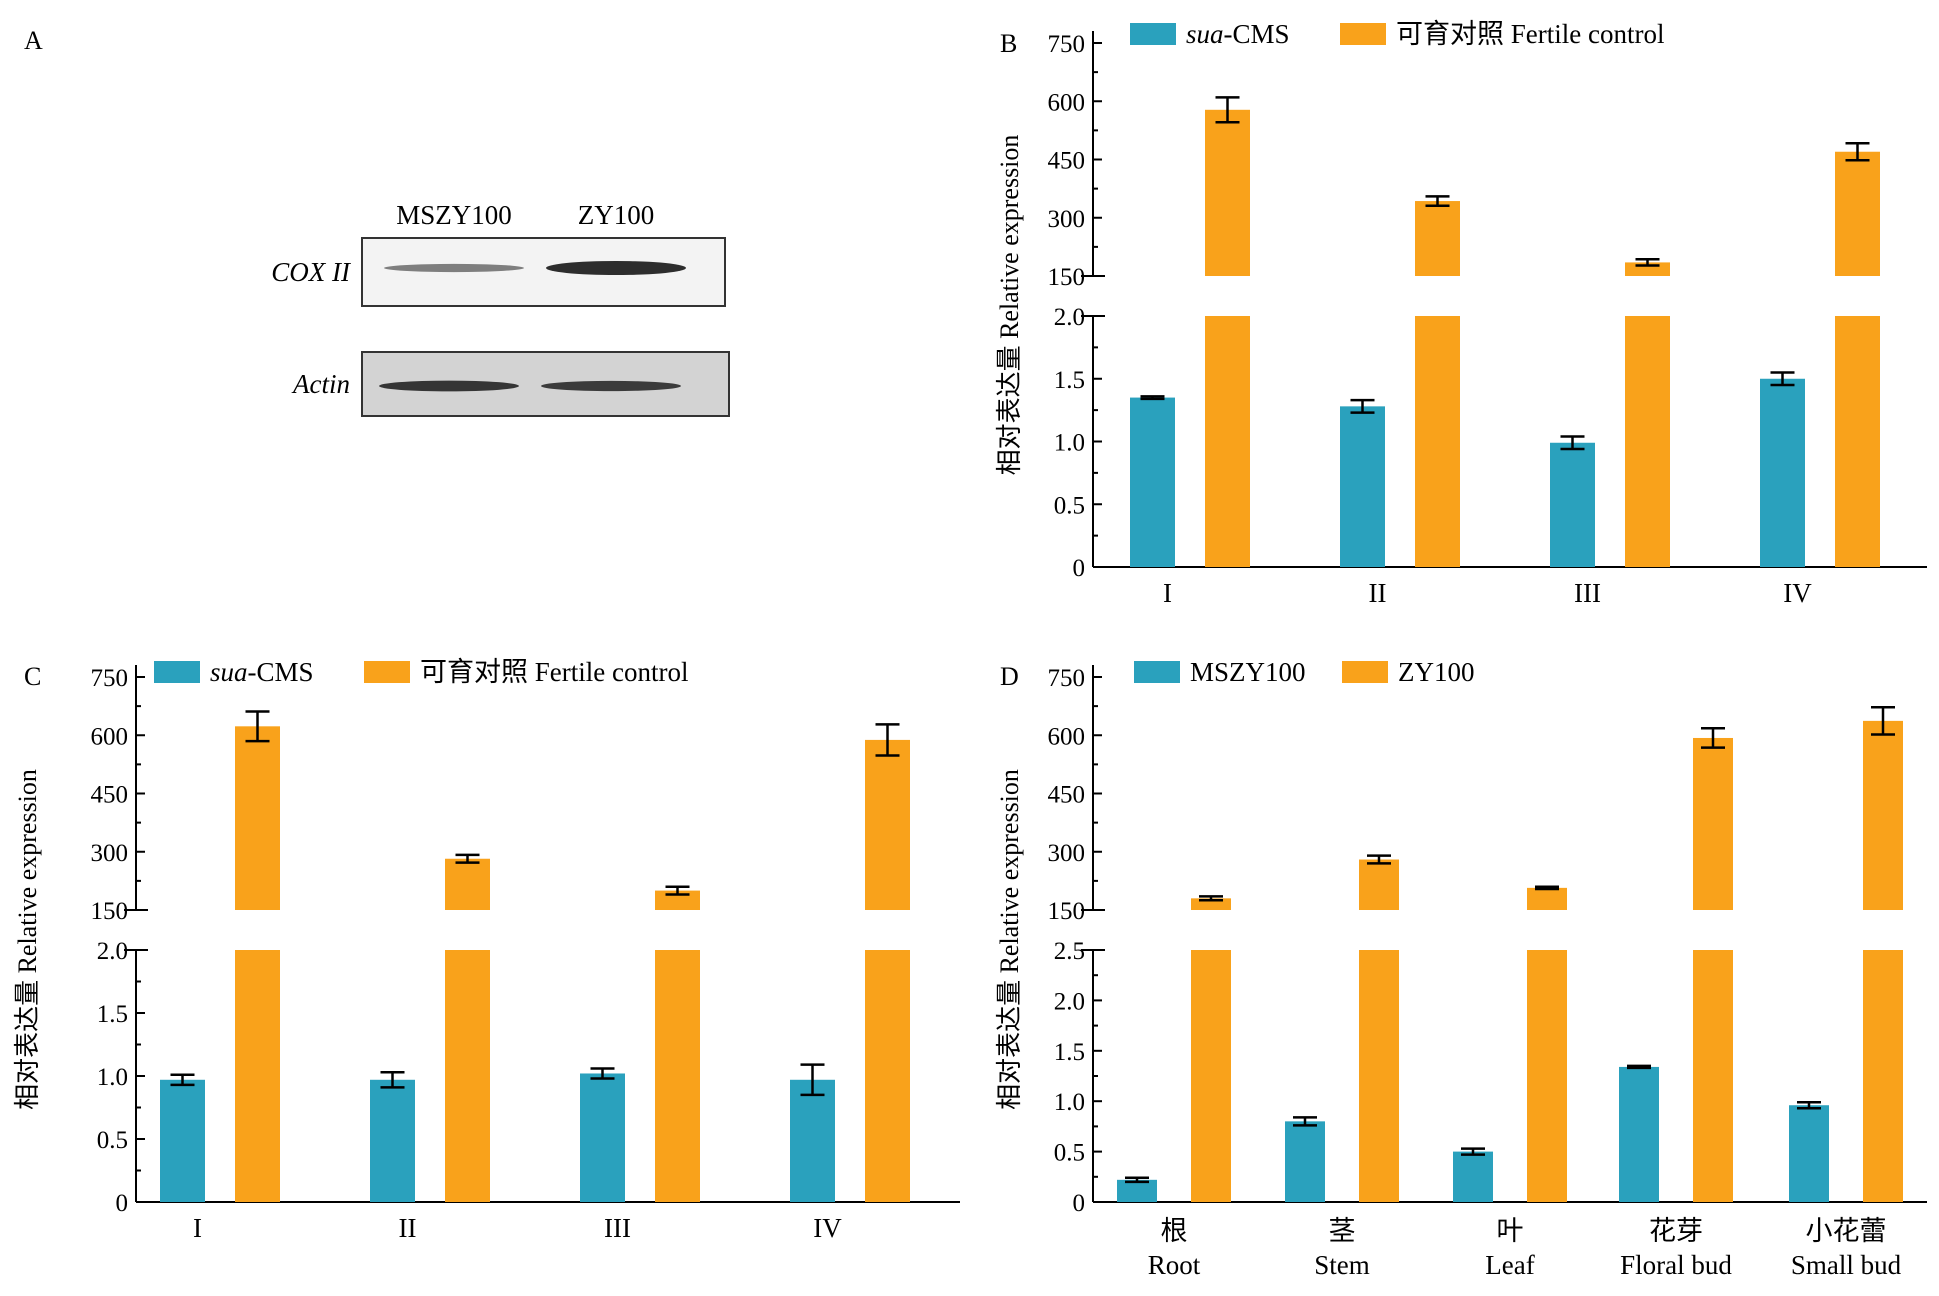 The height and width of the screenshot is (1296, 1939). What do you see at coordinates (1067, 102) in the screenshot?
I see `panel-b-upper-tick-label: 600` at bounding box center [1067, 102].